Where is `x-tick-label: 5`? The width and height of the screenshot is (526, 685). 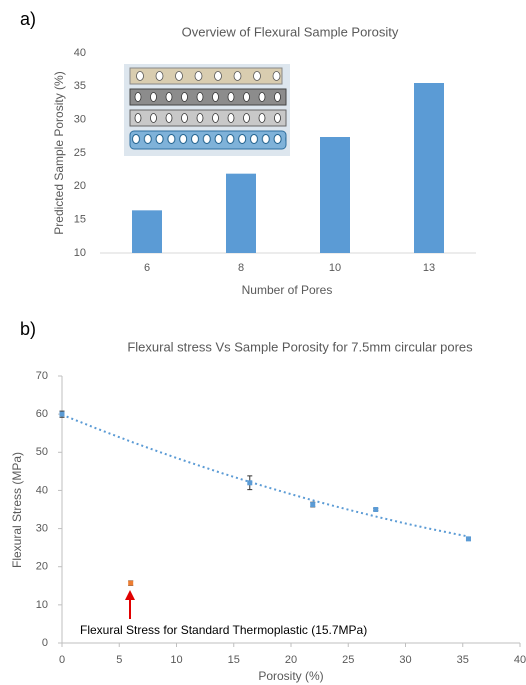 x-tick-label: 5 is located at coordinates (119, 660).